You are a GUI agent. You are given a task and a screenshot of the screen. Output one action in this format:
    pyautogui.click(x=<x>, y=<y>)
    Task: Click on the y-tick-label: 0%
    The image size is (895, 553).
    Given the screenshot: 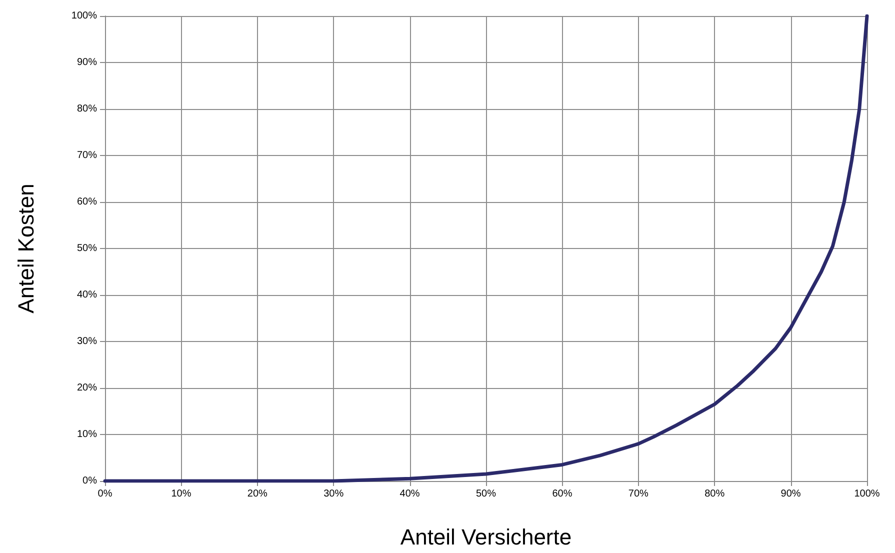 What is the action you would take?
    pyautogui.click(x=90, y=481)
    